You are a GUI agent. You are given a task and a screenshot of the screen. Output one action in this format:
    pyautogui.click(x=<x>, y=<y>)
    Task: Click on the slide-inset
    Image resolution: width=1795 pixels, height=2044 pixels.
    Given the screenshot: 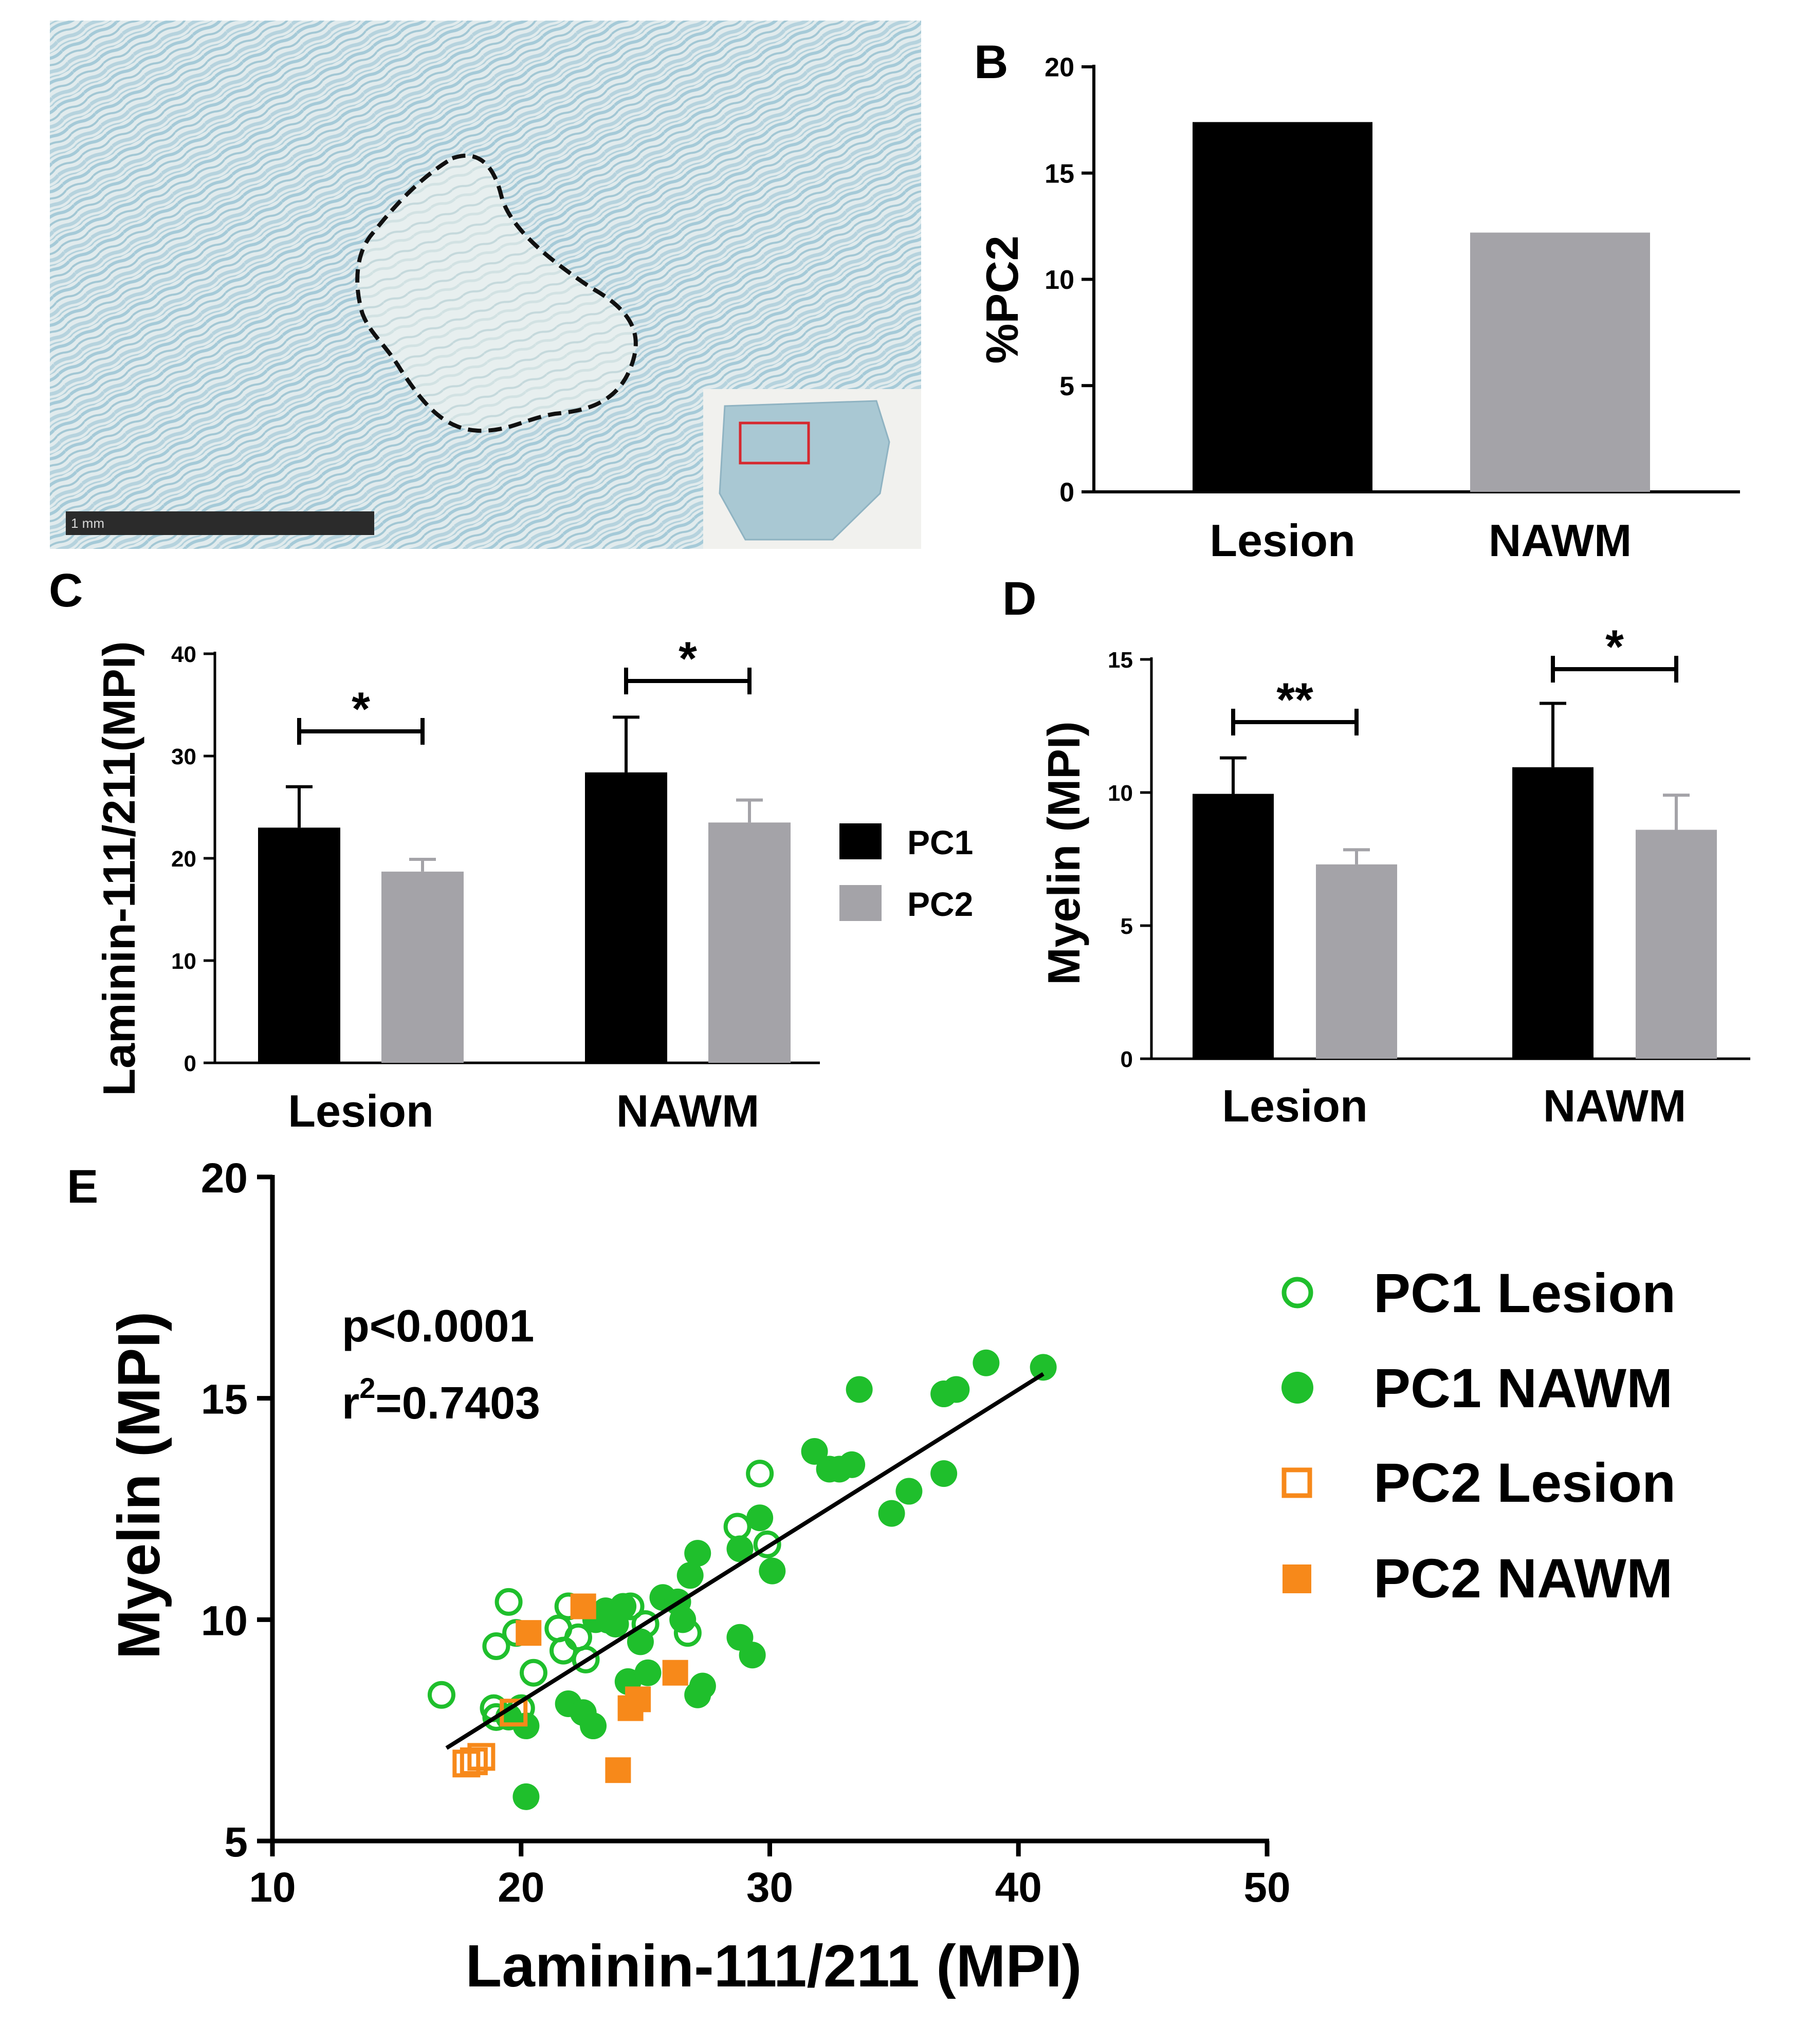 What is the action you would take?
    pyautogui.click(x=812, y=469)
    